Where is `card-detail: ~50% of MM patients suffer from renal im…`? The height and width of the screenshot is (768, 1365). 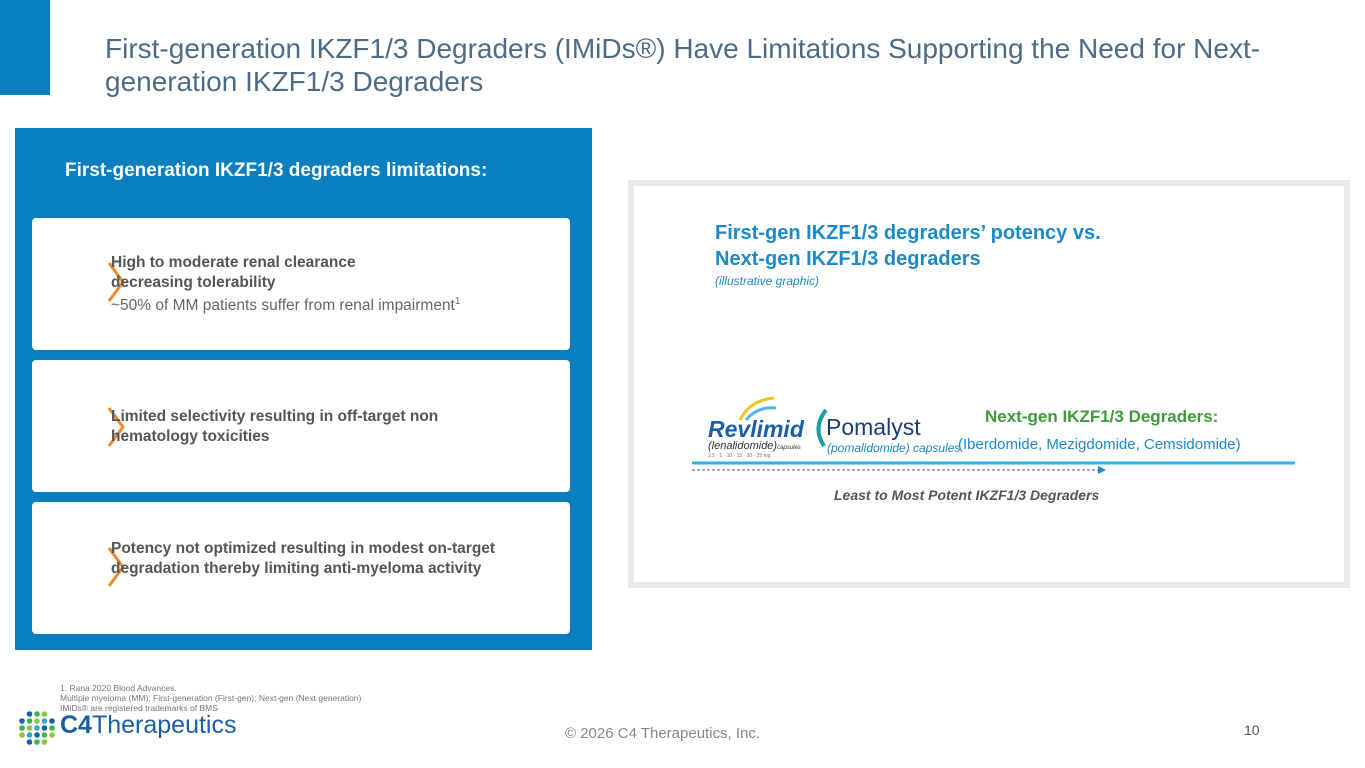
card-detail: ~50% of MM patients suffer from renal im… is located at coordinates (285, 305).